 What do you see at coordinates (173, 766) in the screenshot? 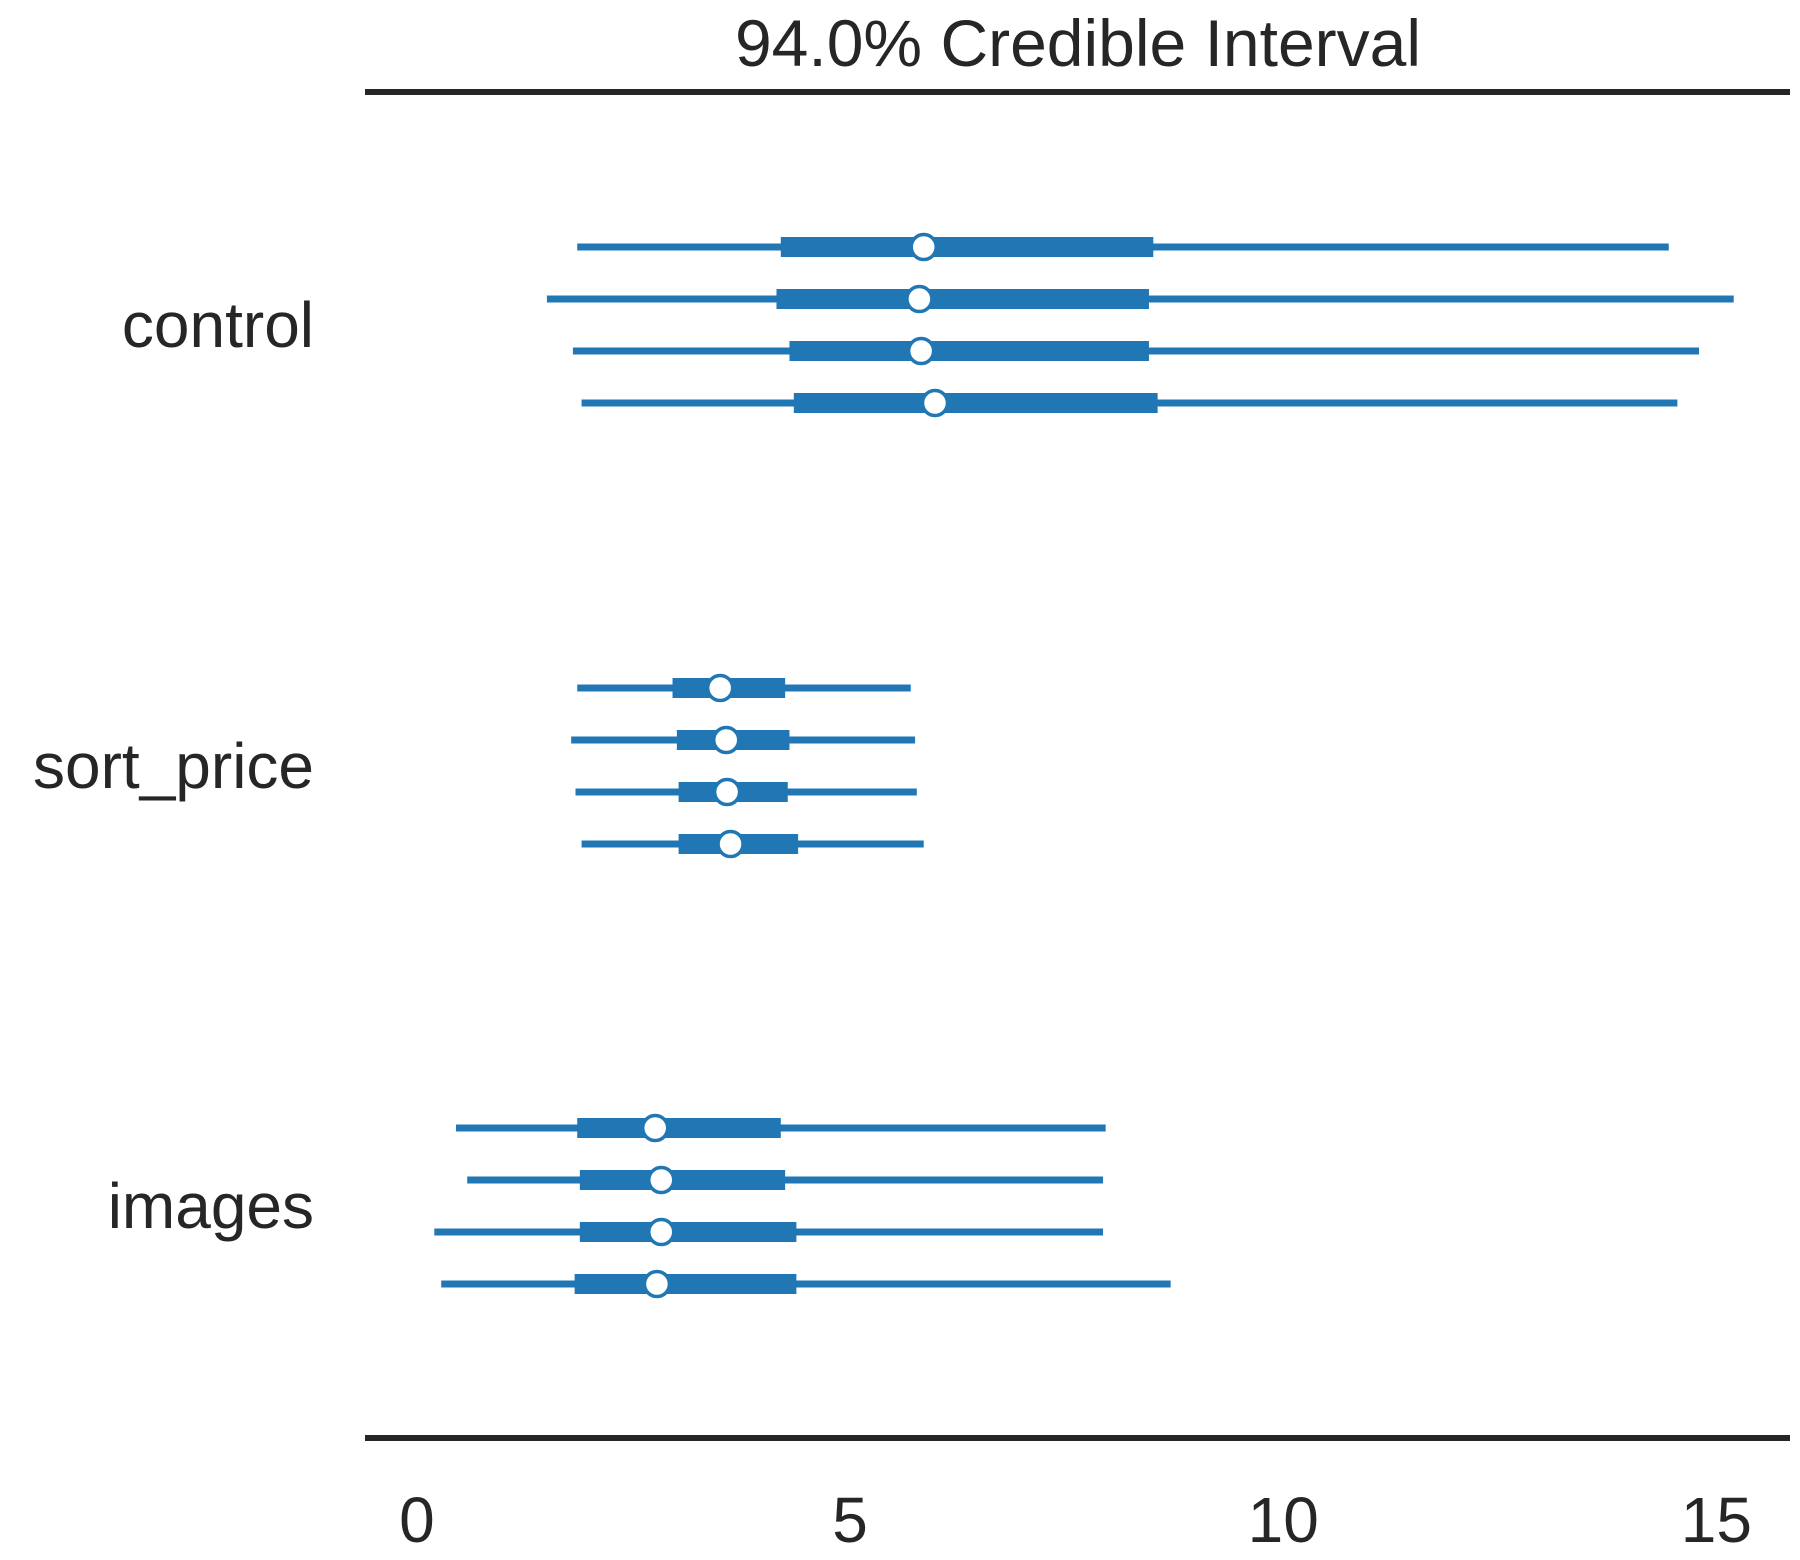
I see `y-label-sort_price: sort_price` at bounding box center [173, 766].